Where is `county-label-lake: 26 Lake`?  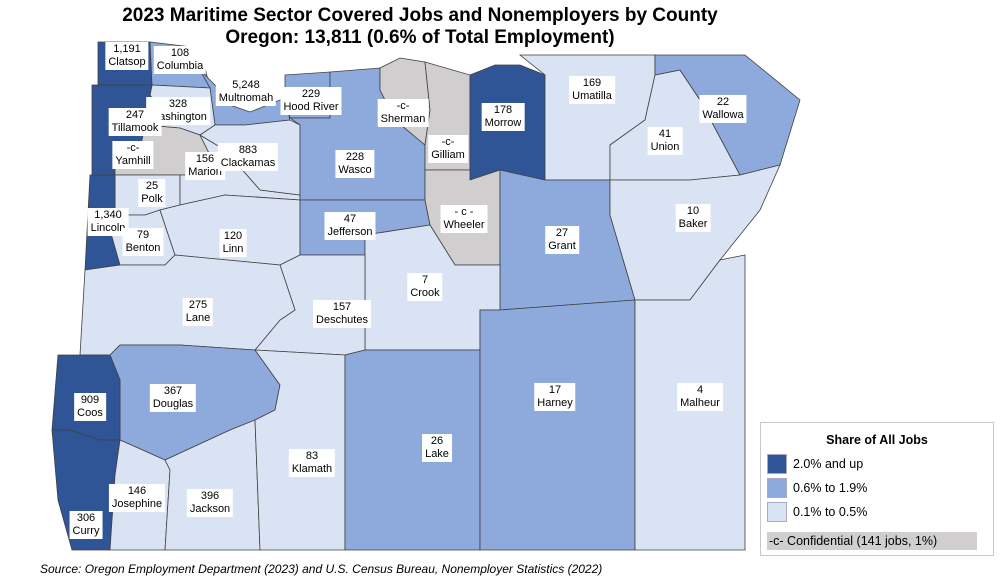
county-label-lake: 26 Lake is located at coordinates (437, 448).